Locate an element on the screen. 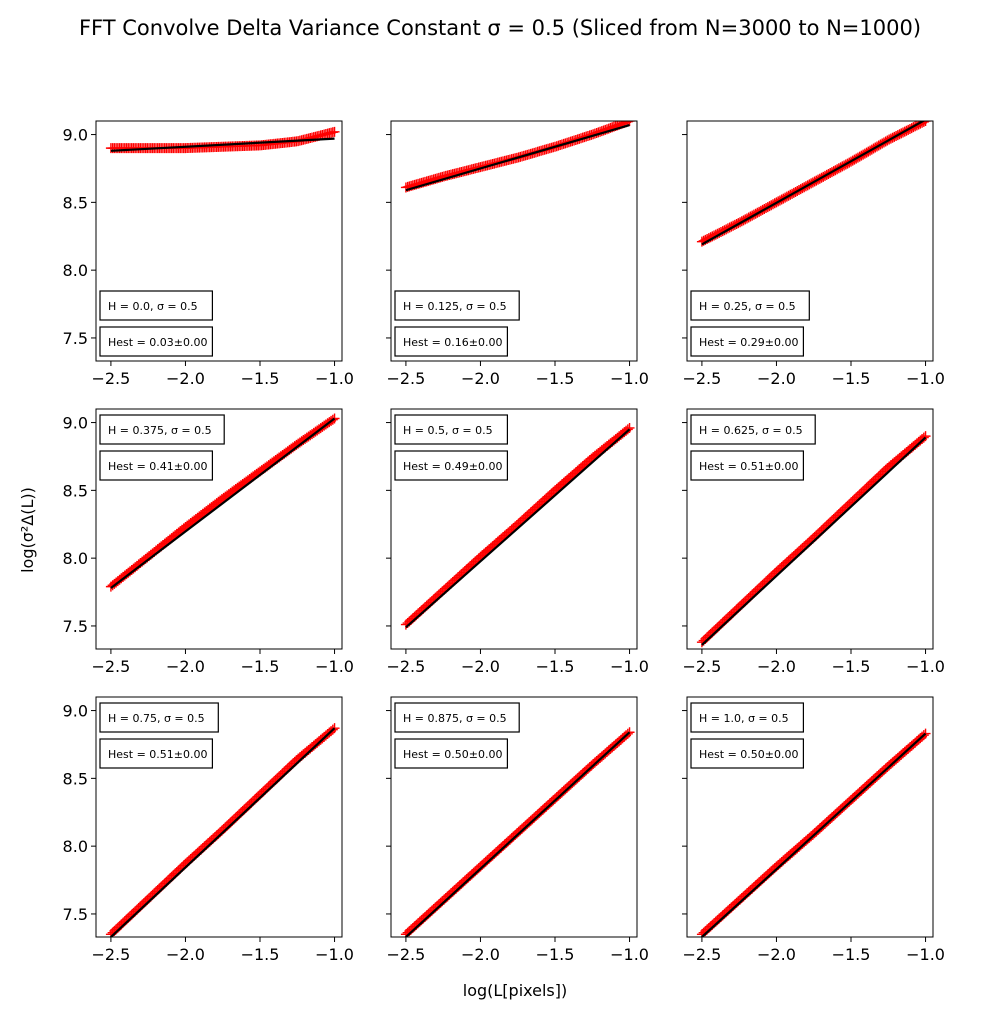 This screenshot has width=994, height=1016. legend-h-label: H = 0.625, σ = 0.5 is located at coordinates (751, 430).